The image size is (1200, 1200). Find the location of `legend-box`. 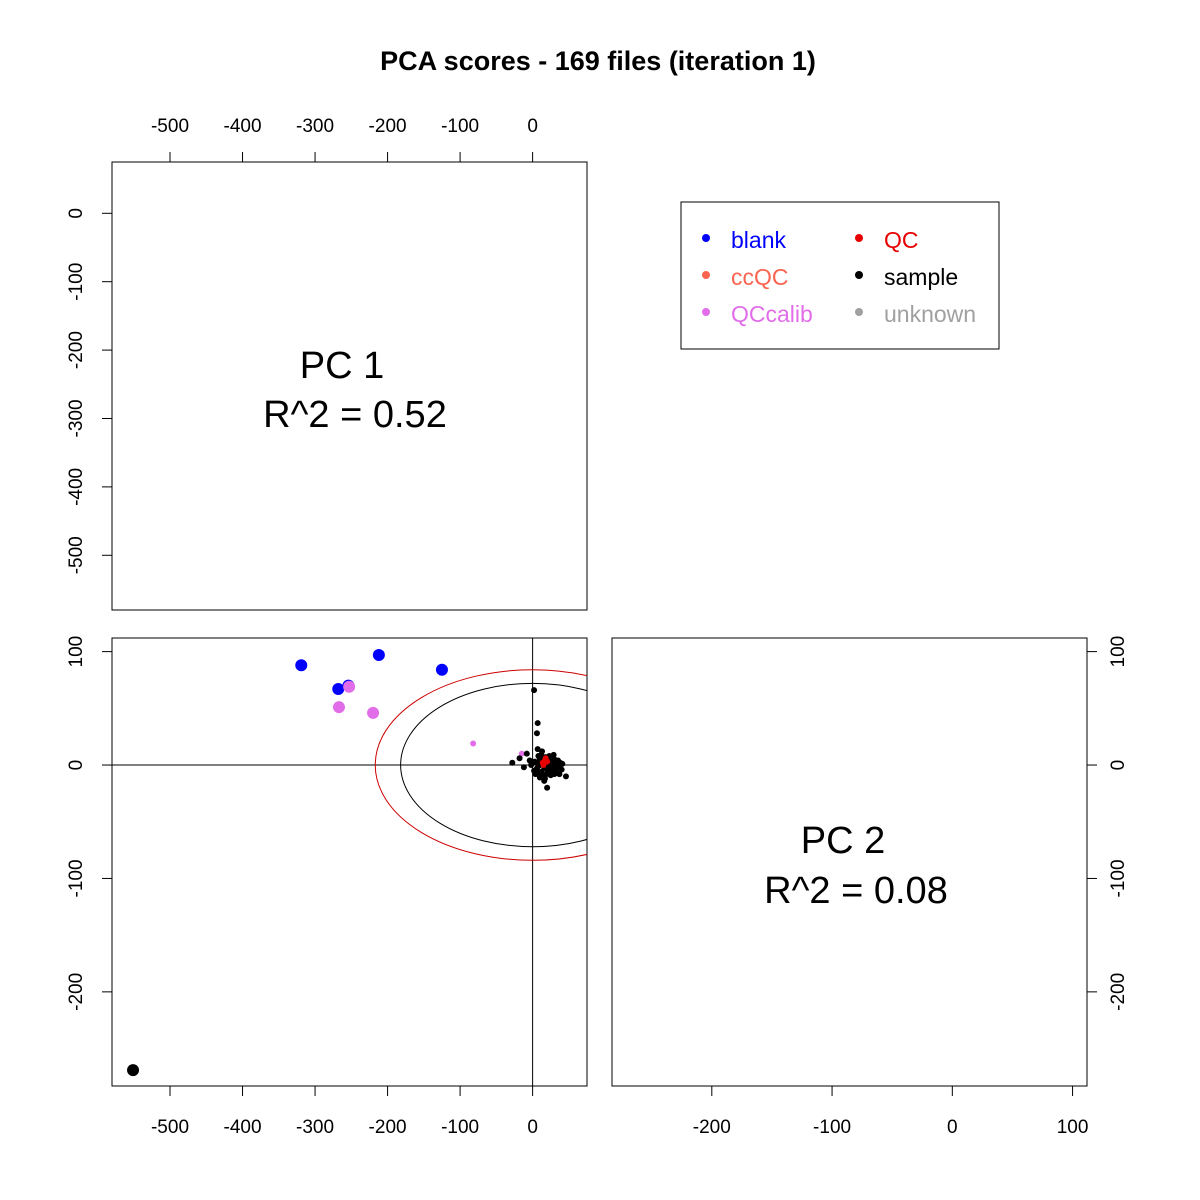

legend-box is located at coordinates (840, 275).